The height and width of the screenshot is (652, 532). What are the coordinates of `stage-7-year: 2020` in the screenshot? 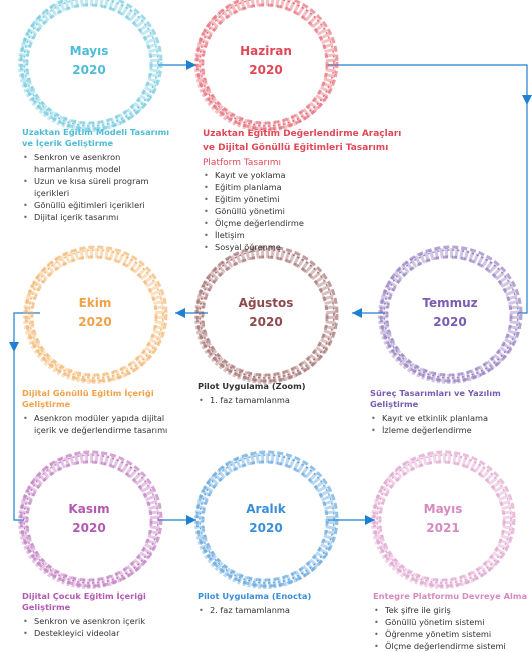 It's located at (266, 528).